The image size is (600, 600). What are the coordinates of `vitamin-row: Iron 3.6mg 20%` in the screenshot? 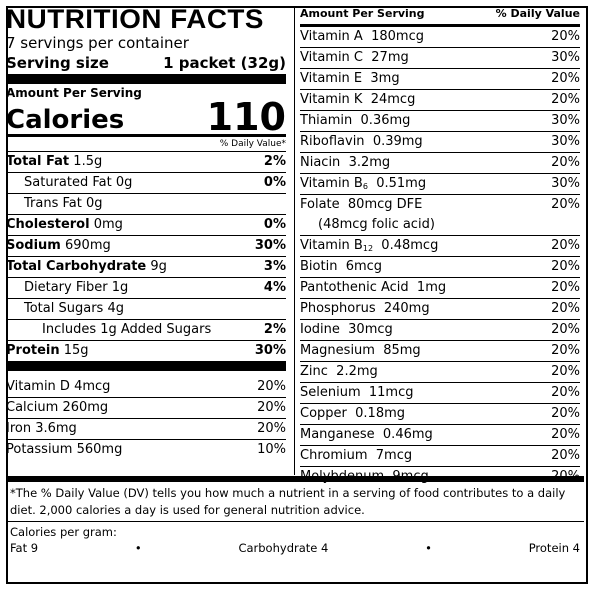 It's located at (146, 428).